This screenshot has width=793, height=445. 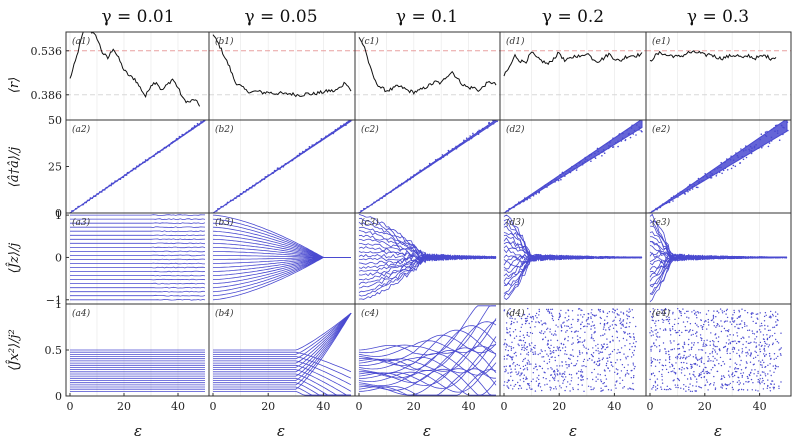 What do you see at coordinates (427, 358) in the screenshot?
I see `panel-r4-c3: (c4)0 20 40` at bounding box center [427, 358].